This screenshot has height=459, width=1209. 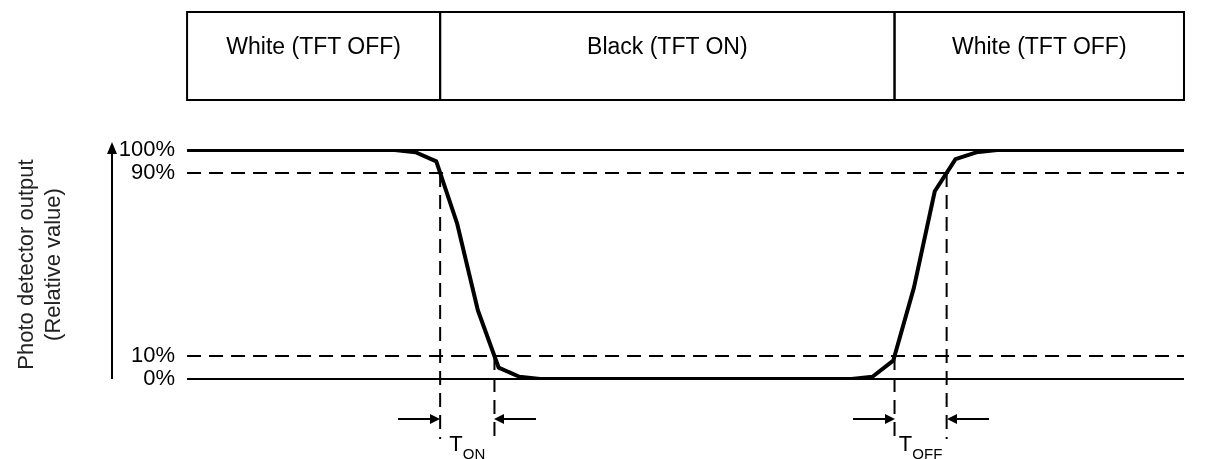 What do you see at coordinates (667, 46) in the screenshot?
I see `text: Black (TFT ON)` at bounding box center [667, 46].